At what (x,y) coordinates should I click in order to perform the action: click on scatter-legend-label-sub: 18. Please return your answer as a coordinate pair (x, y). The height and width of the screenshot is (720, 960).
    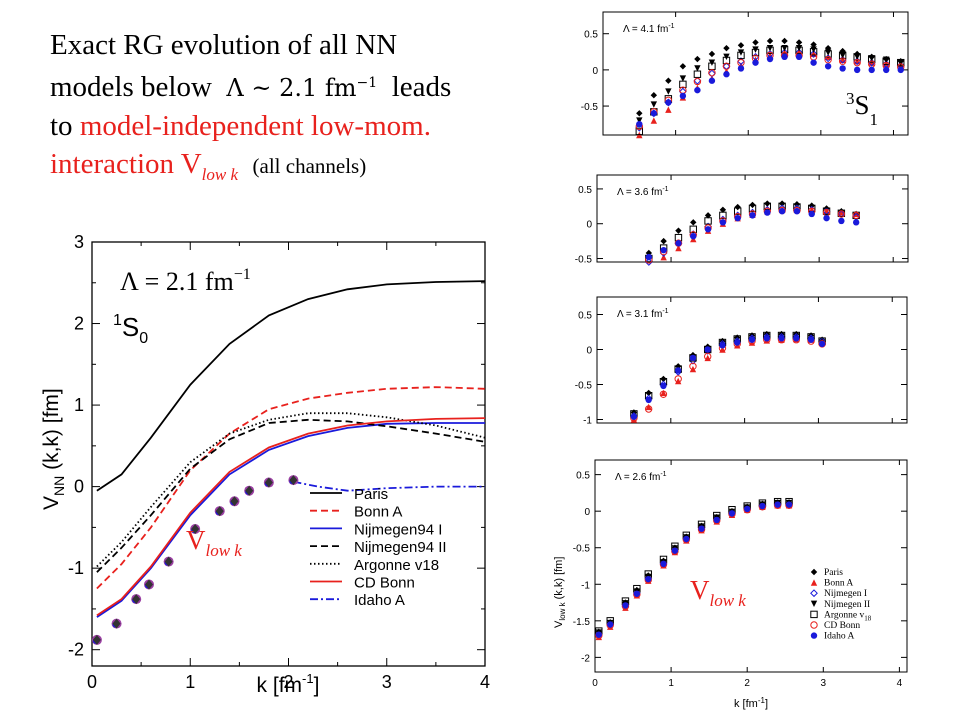
    Looking at the image, I should click on (868, 618).